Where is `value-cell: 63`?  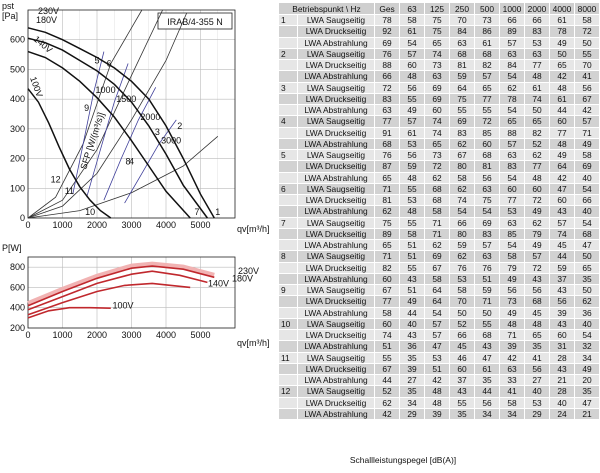
value-cell: 63 is located at coordinates (387, 110).